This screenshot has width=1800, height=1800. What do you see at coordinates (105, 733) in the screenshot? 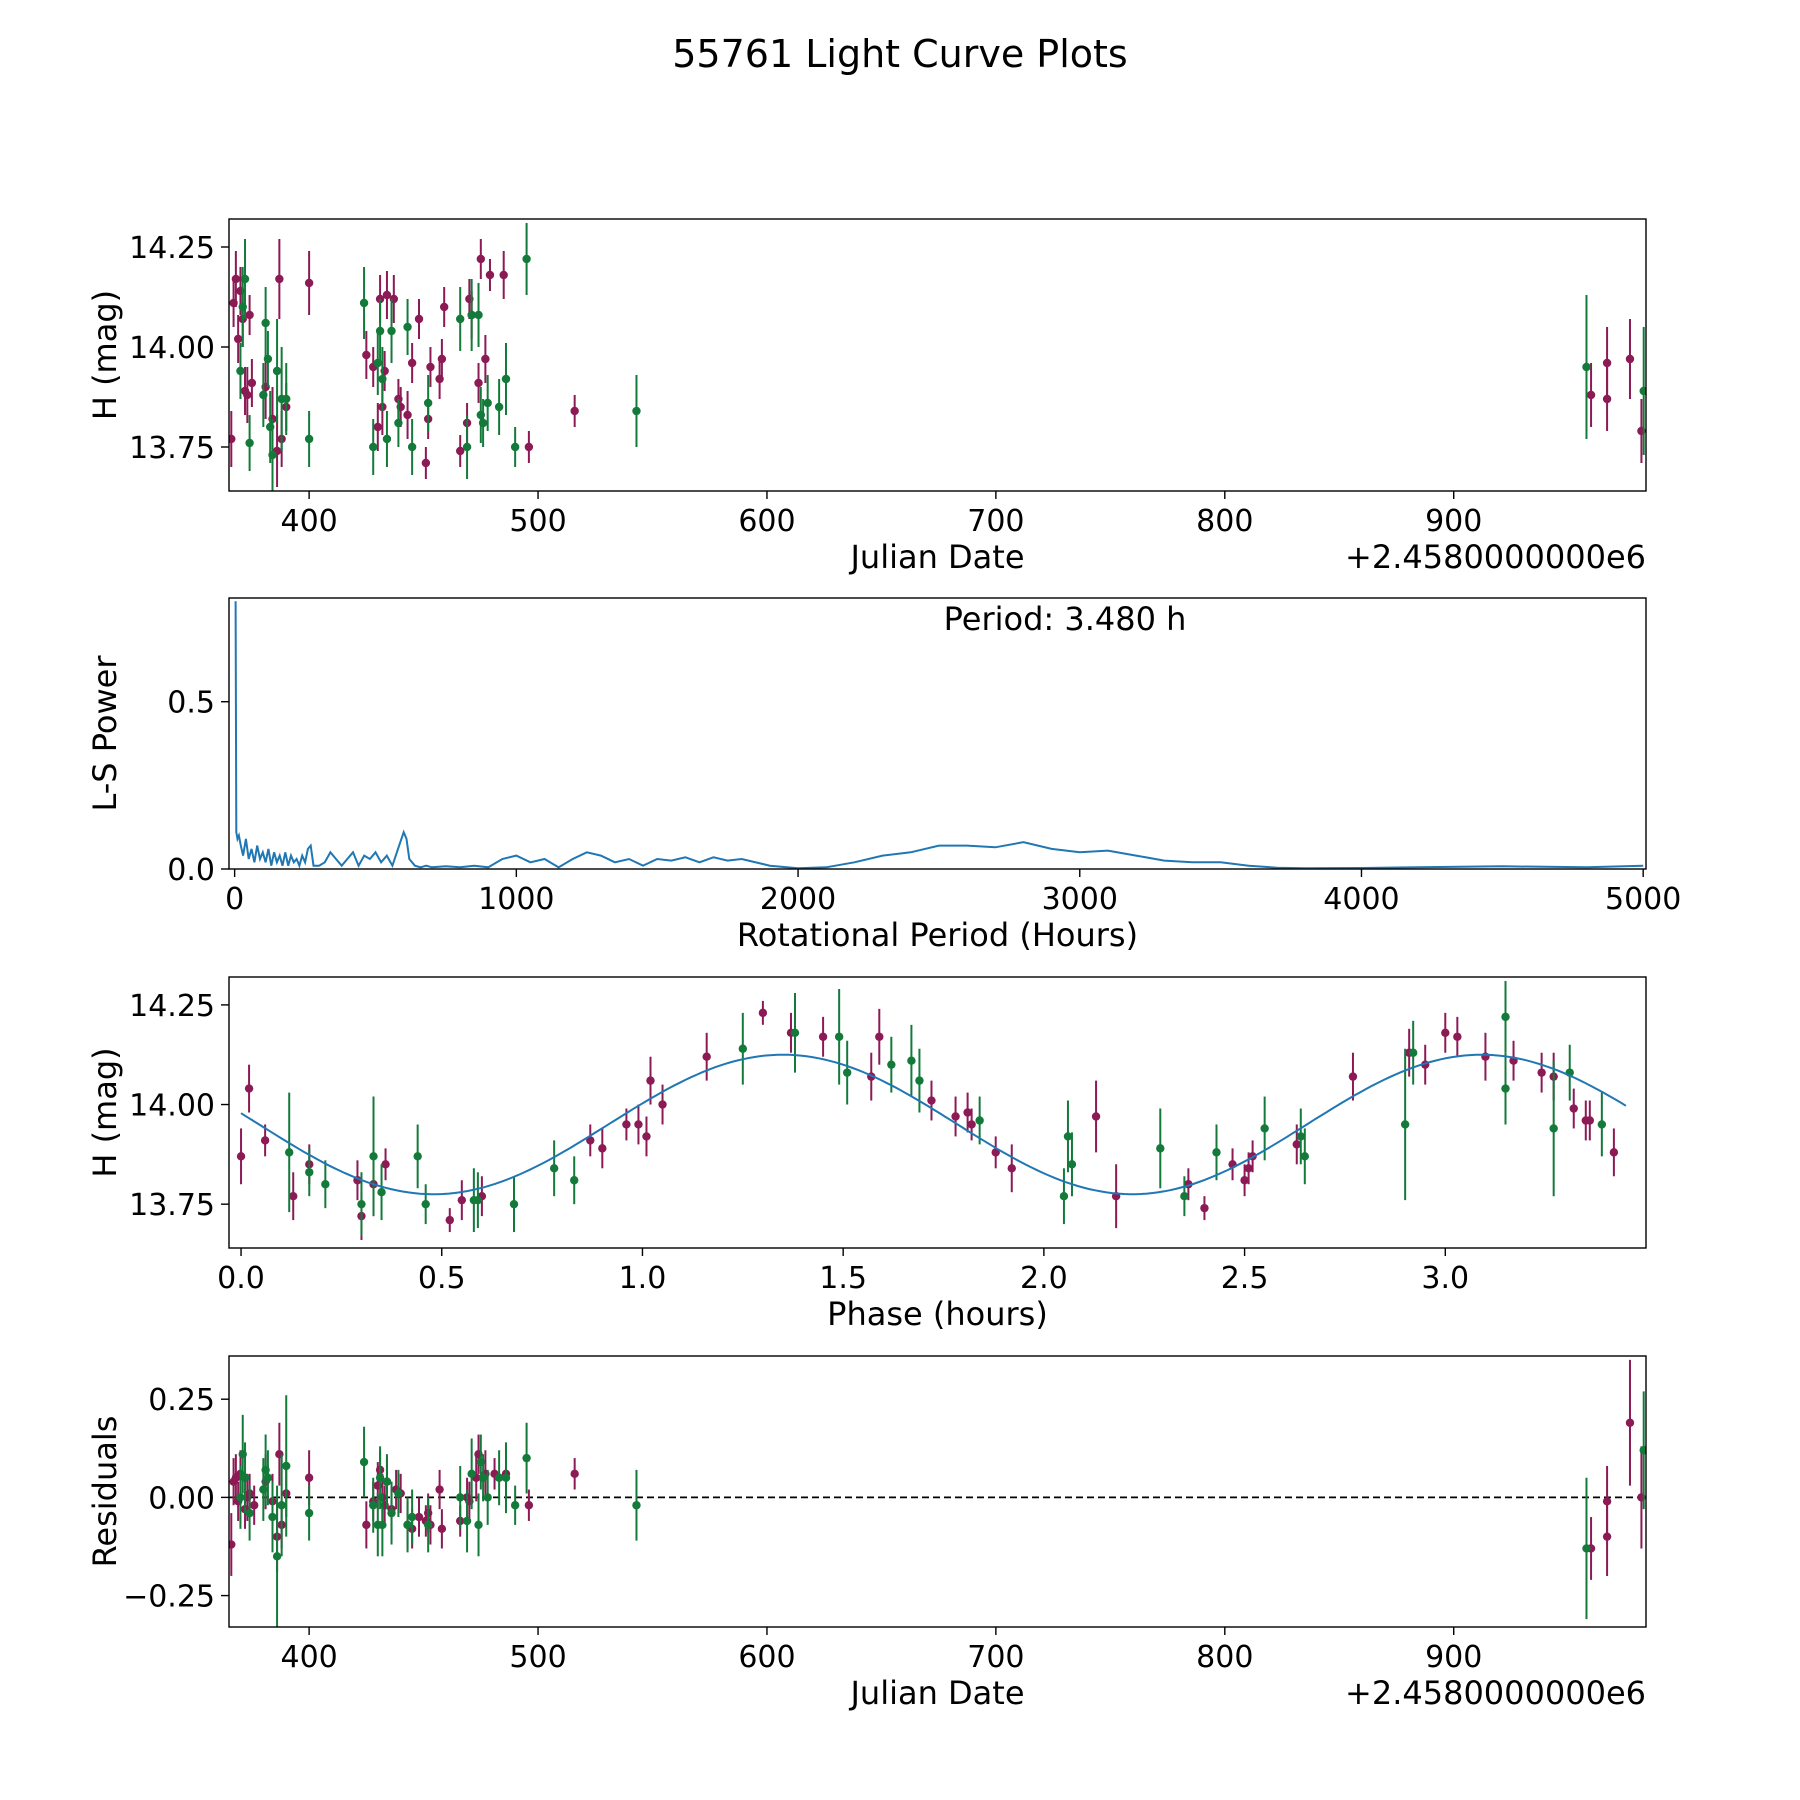
I see `y-axis-label: L-S Power` at bounding box center [105, 733].